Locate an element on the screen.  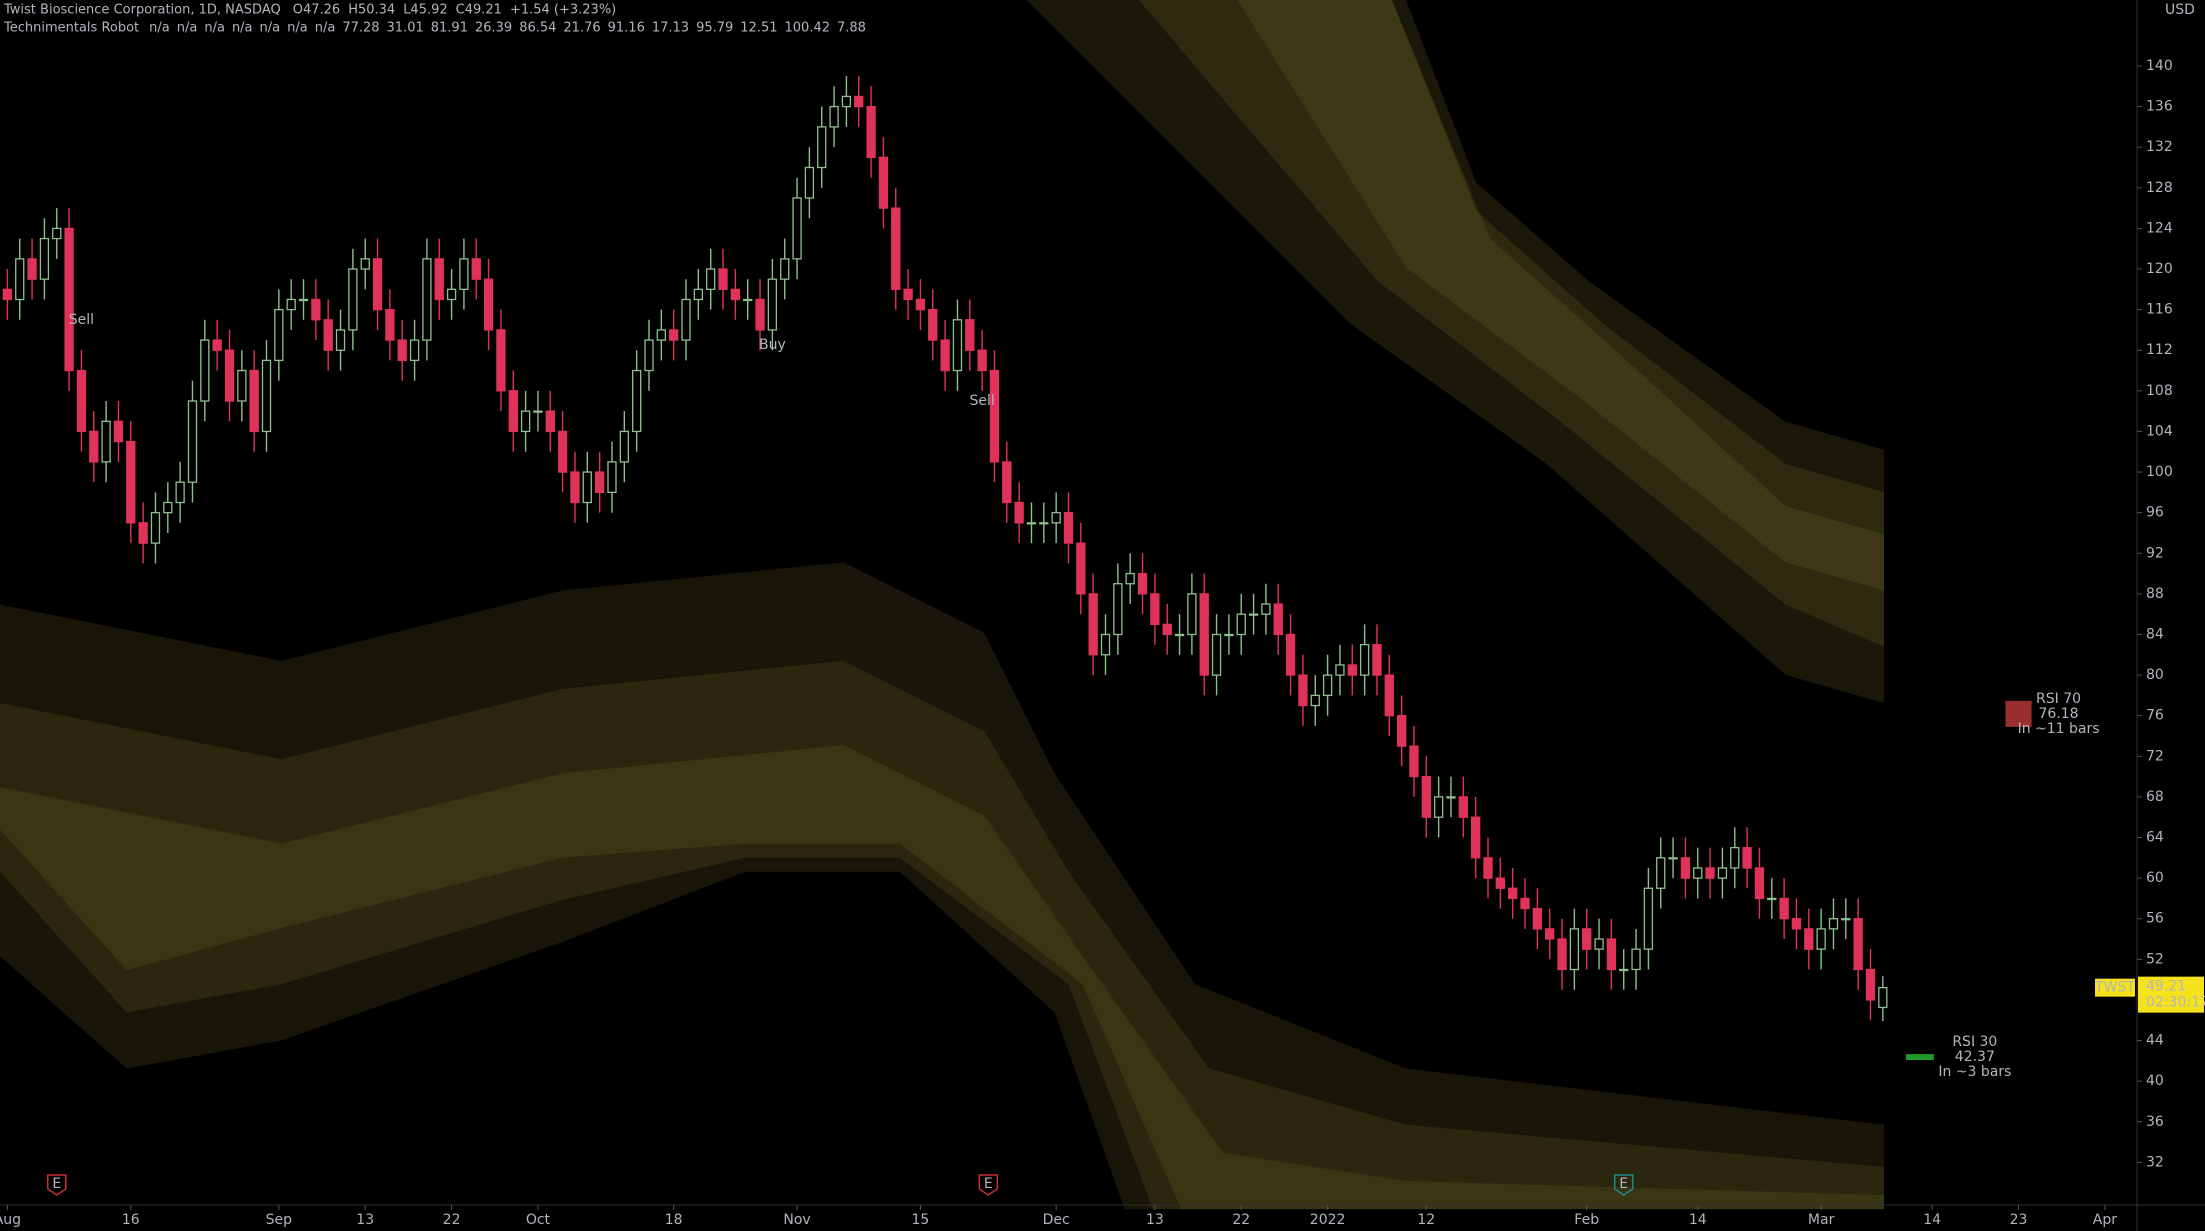
x-tick-label: Oct is located at coordinates (538, 1220).